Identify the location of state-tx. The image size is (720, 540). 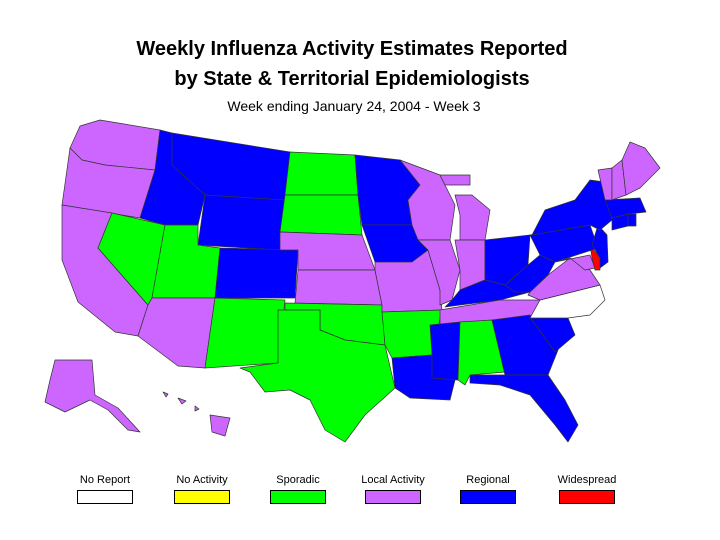
(317, 376).